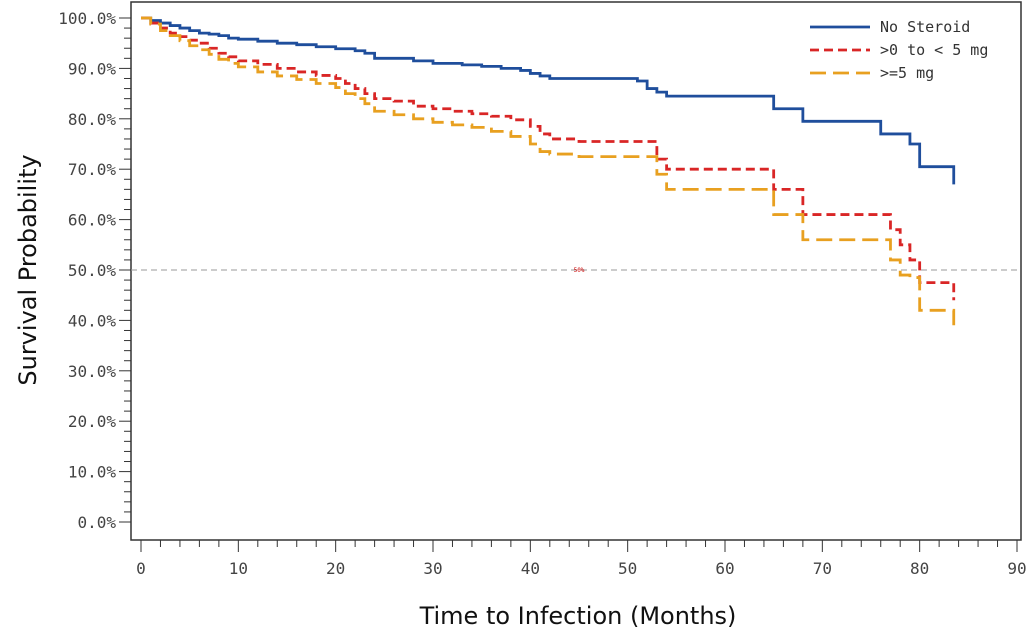 The image size is (1033, 637). What do you see at coordinates (87, 18) in the screenshot?
I see `y-tick-label: 100.0%` at bounding box center [87, 18].